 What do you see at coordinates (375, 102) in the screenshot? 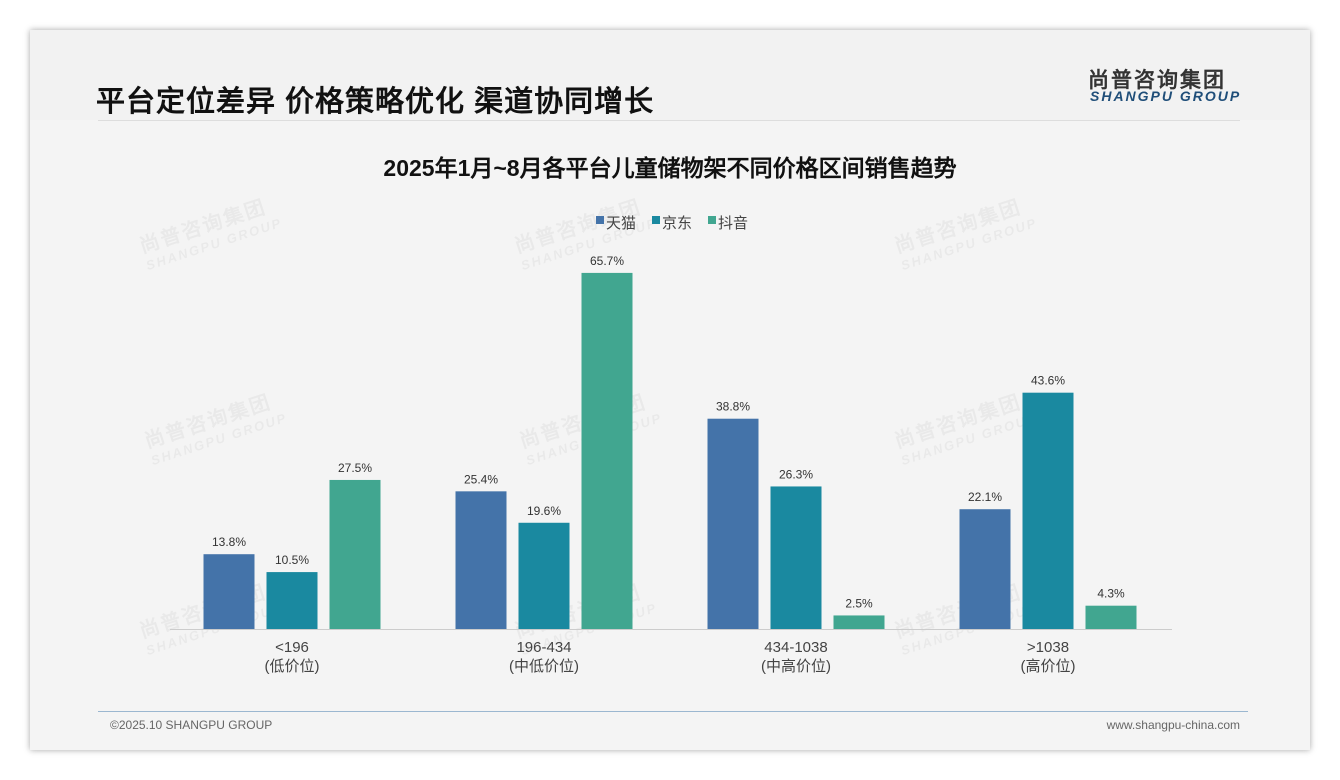
I see `page-title: 平台定位差异 价格策略优化 渠道协同增长` at bounding box center [375, 102].